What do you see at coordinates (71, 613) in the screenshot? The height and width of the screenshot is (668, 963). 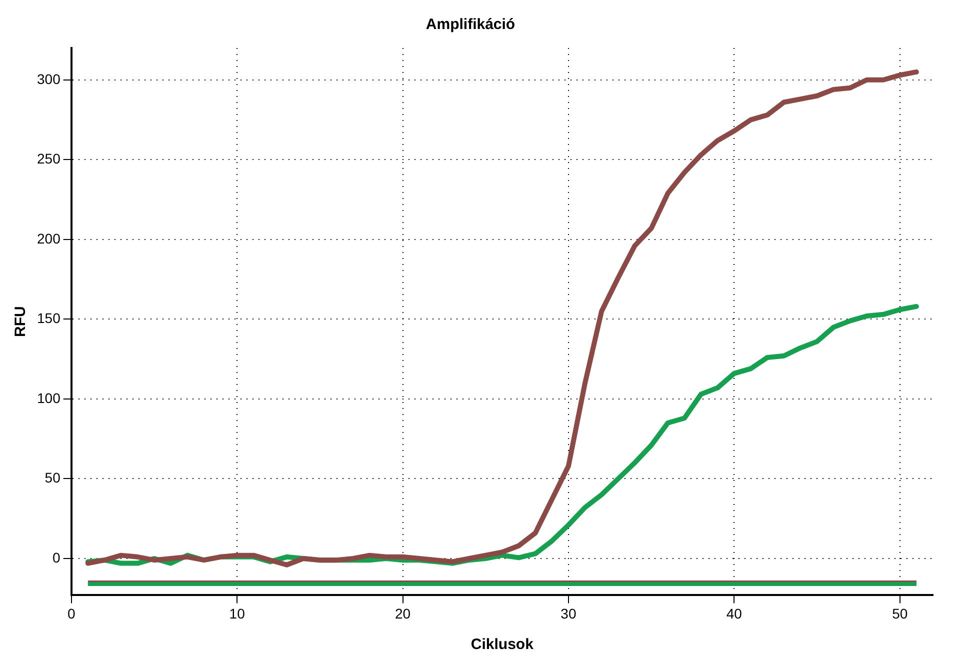 I see `x-tick-label: 0` at bounding box center [71, 613].